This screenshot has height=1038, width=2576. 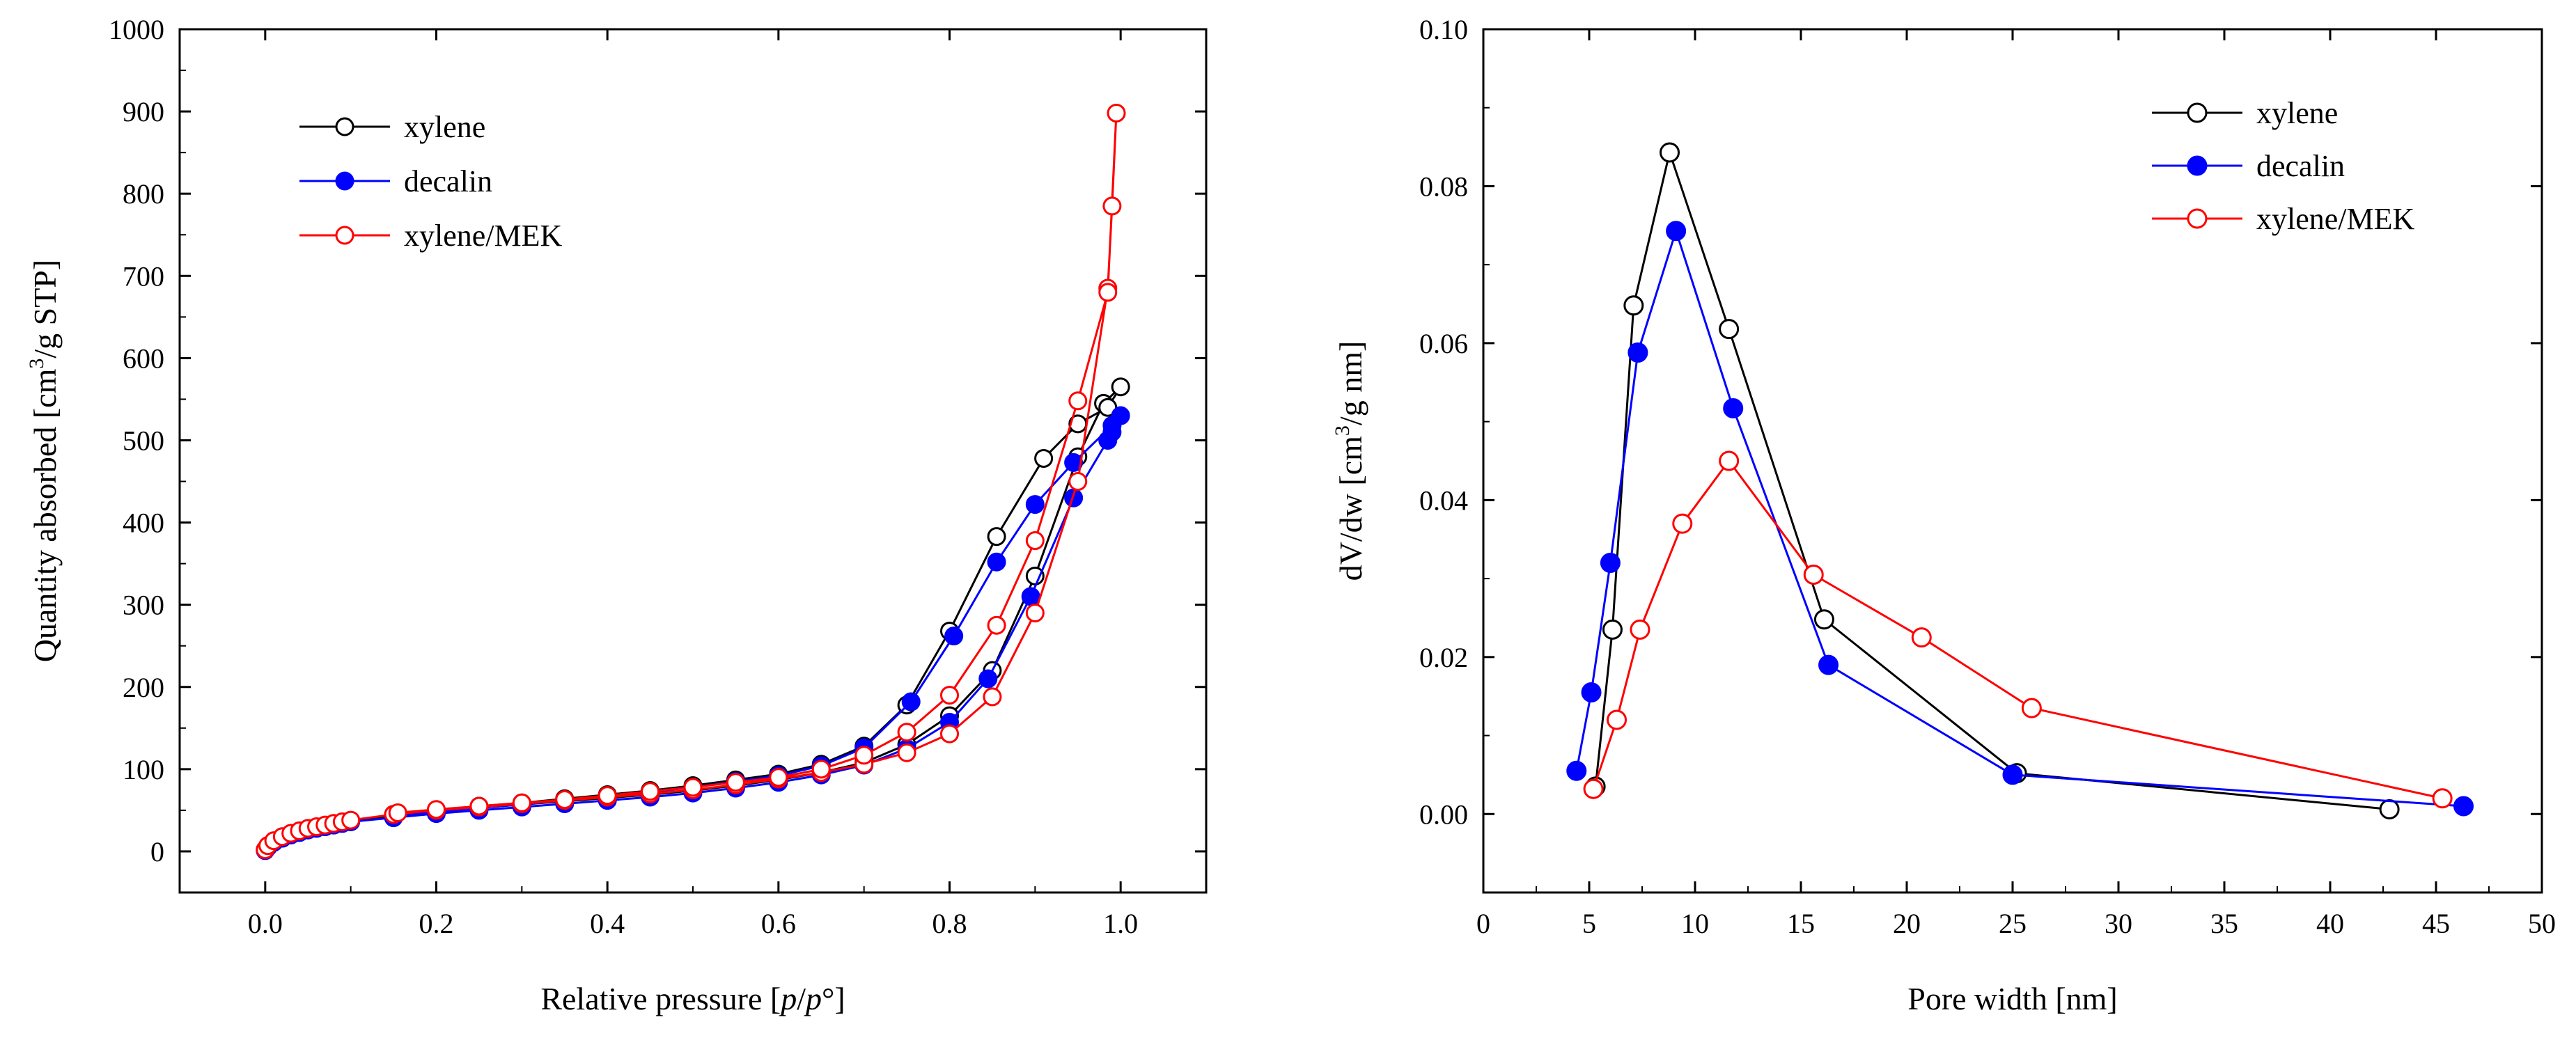 I want to click on right-y-tick-label: 0.02, so click(x=1443, y=657).